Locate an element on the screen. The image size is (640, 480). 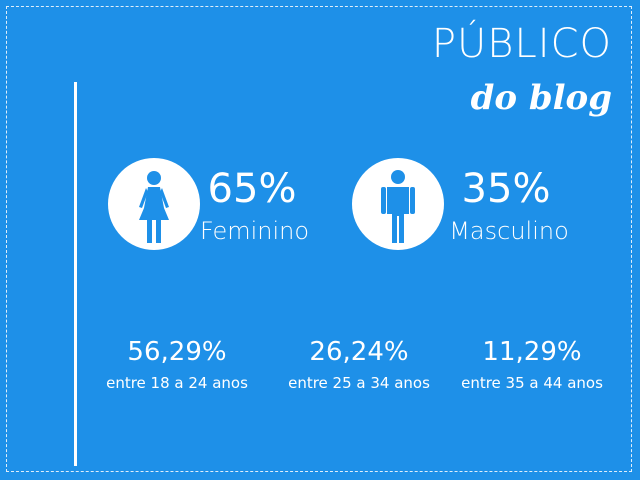
male-icon is located at coordinates (398, 204).